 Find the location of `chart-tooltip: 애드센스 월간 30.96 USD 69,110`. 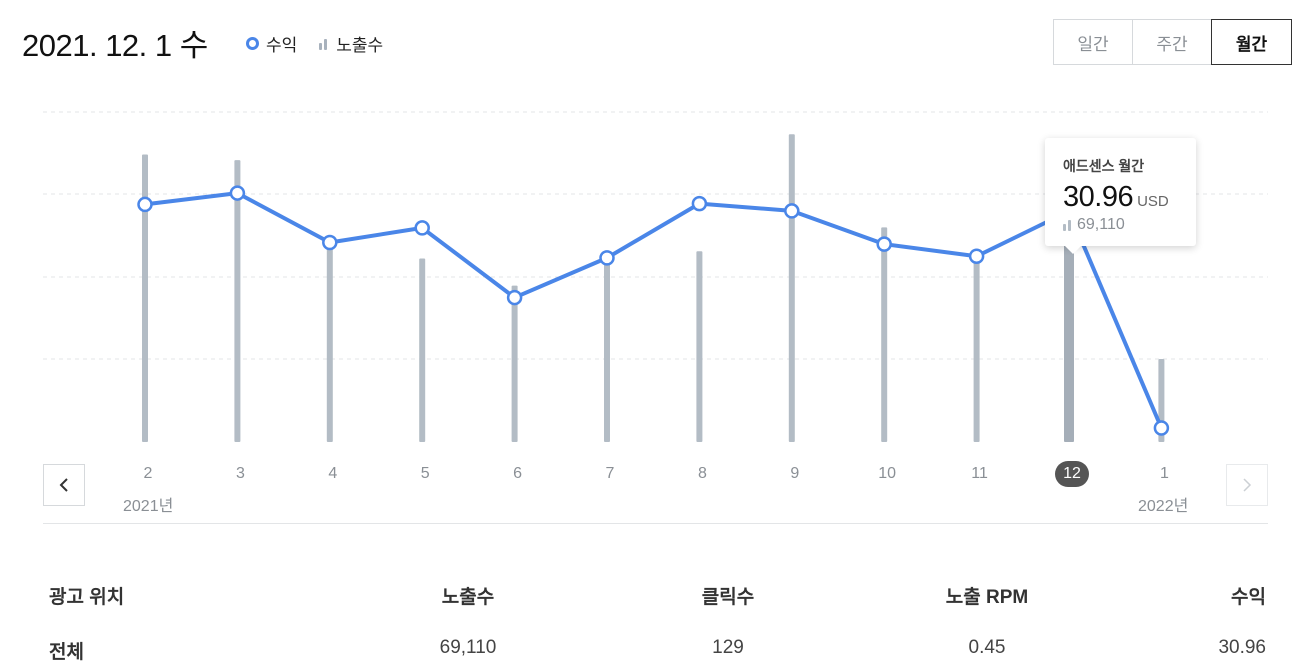

chart-tooltip: 애드센스 월간 30.96 USD 69,110 is located at coordinates (1120, 196).